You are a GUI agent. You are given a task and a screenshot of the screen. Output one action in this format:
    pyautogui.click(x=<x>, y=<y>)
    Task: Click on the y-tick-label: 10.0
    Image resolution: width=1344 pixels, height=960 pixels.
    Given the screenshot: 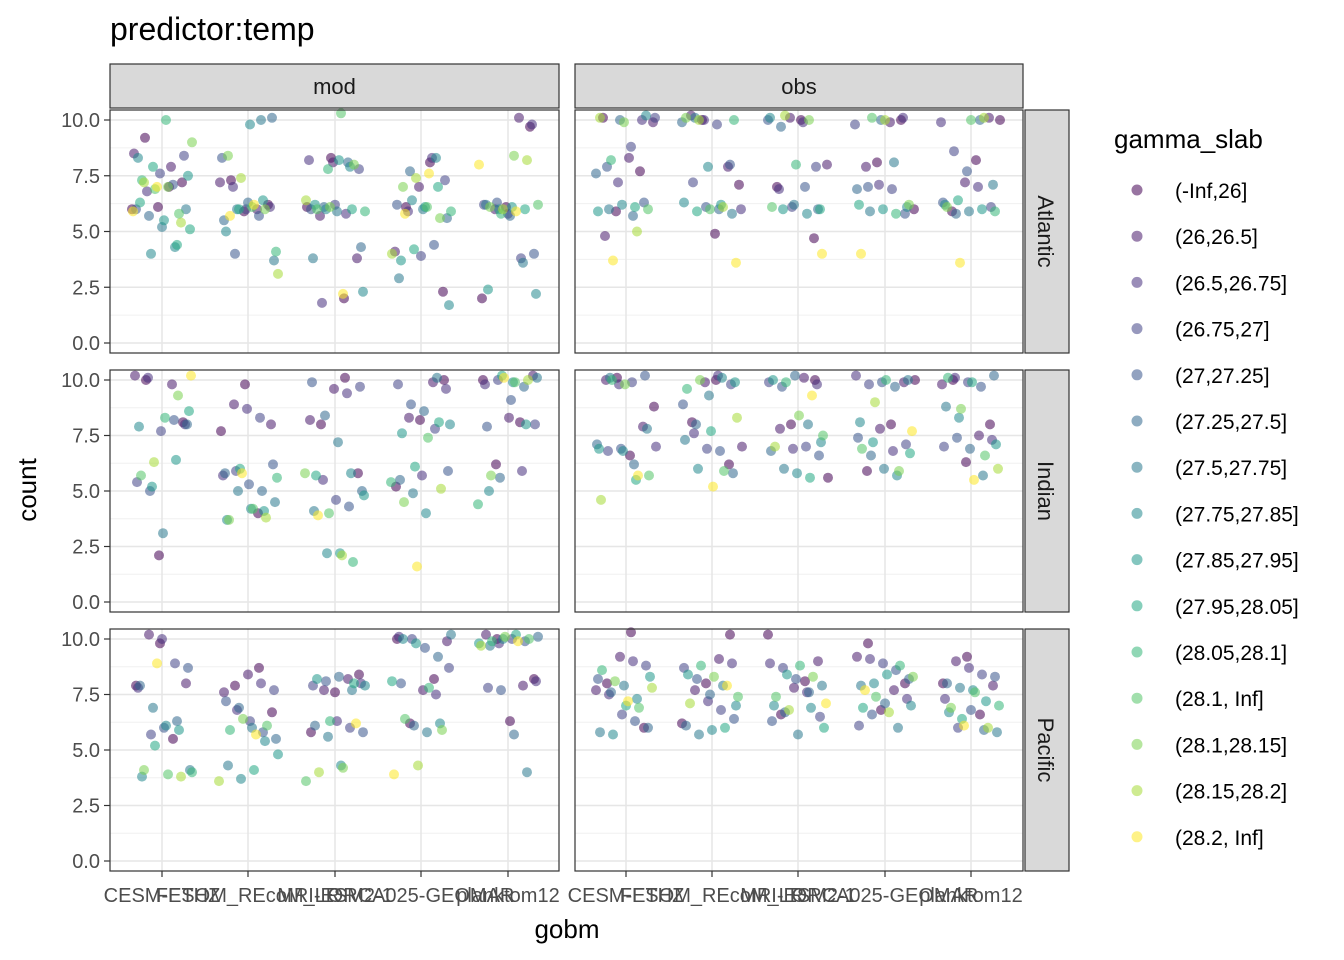 What is the action you would take?
    pyautogui.click(x=80, y=381)
    